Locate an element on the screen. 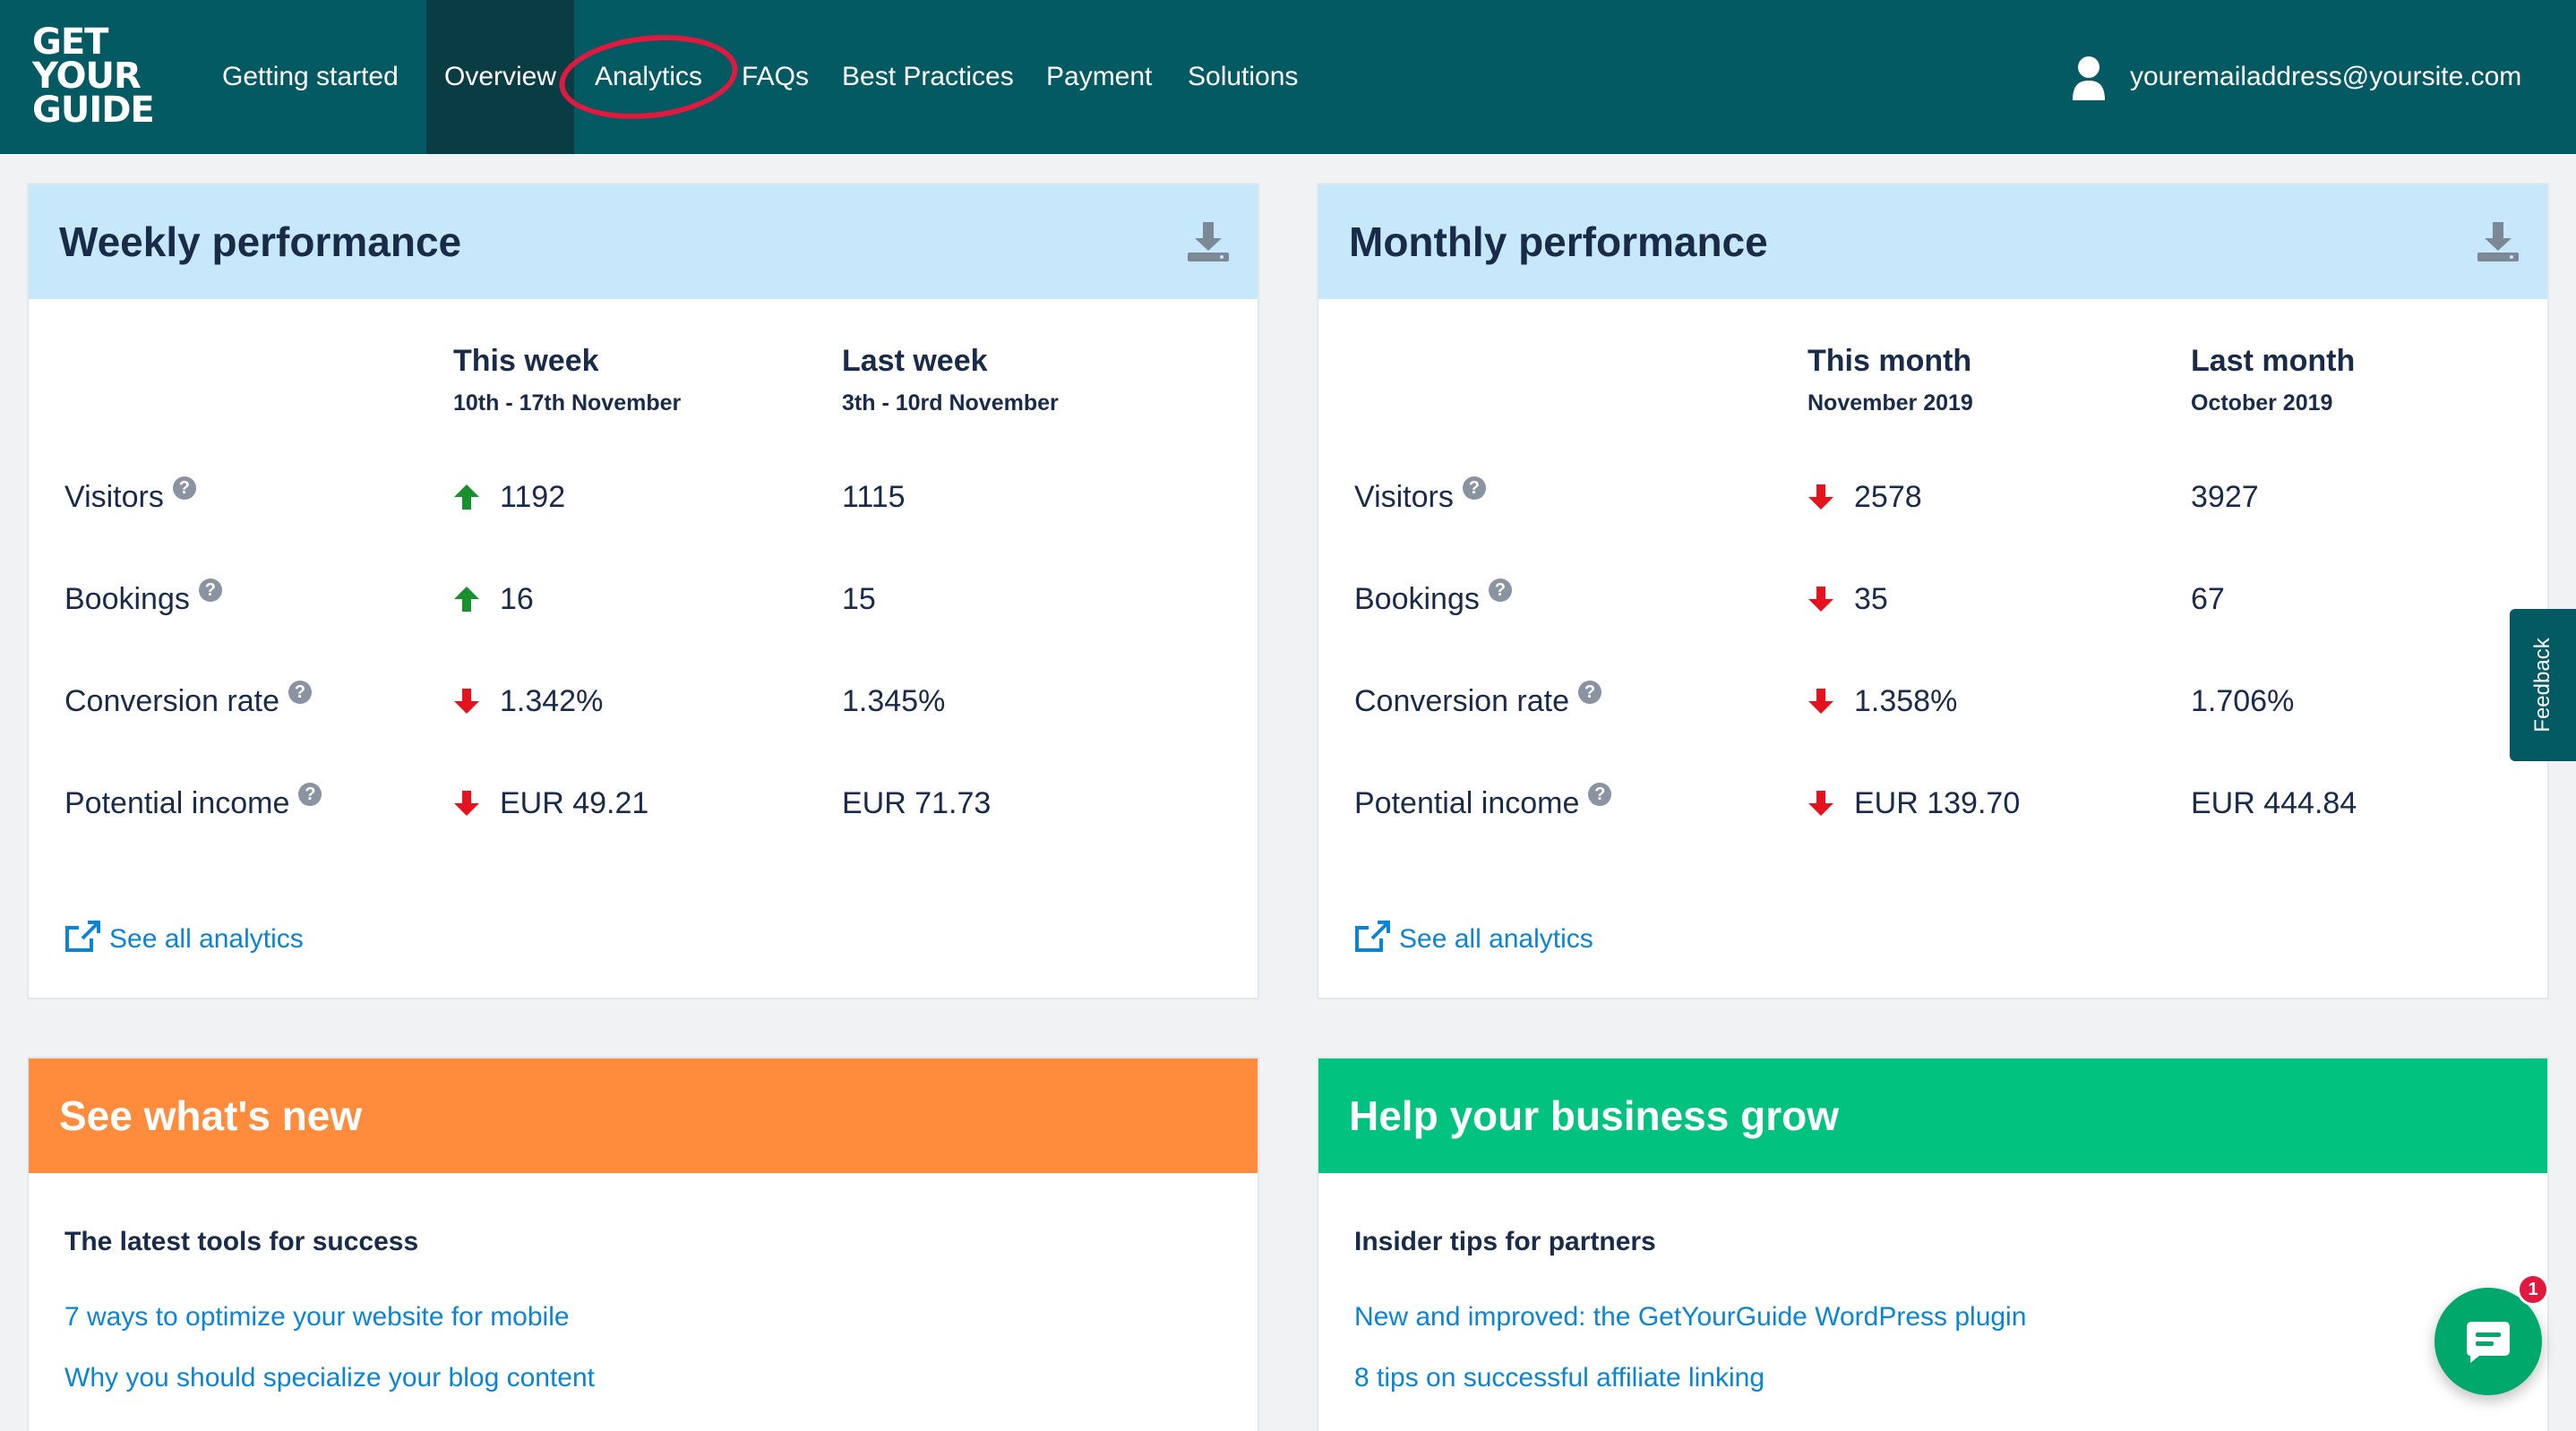  feedback-label: Feedback is located at coordinates (2542, 685).